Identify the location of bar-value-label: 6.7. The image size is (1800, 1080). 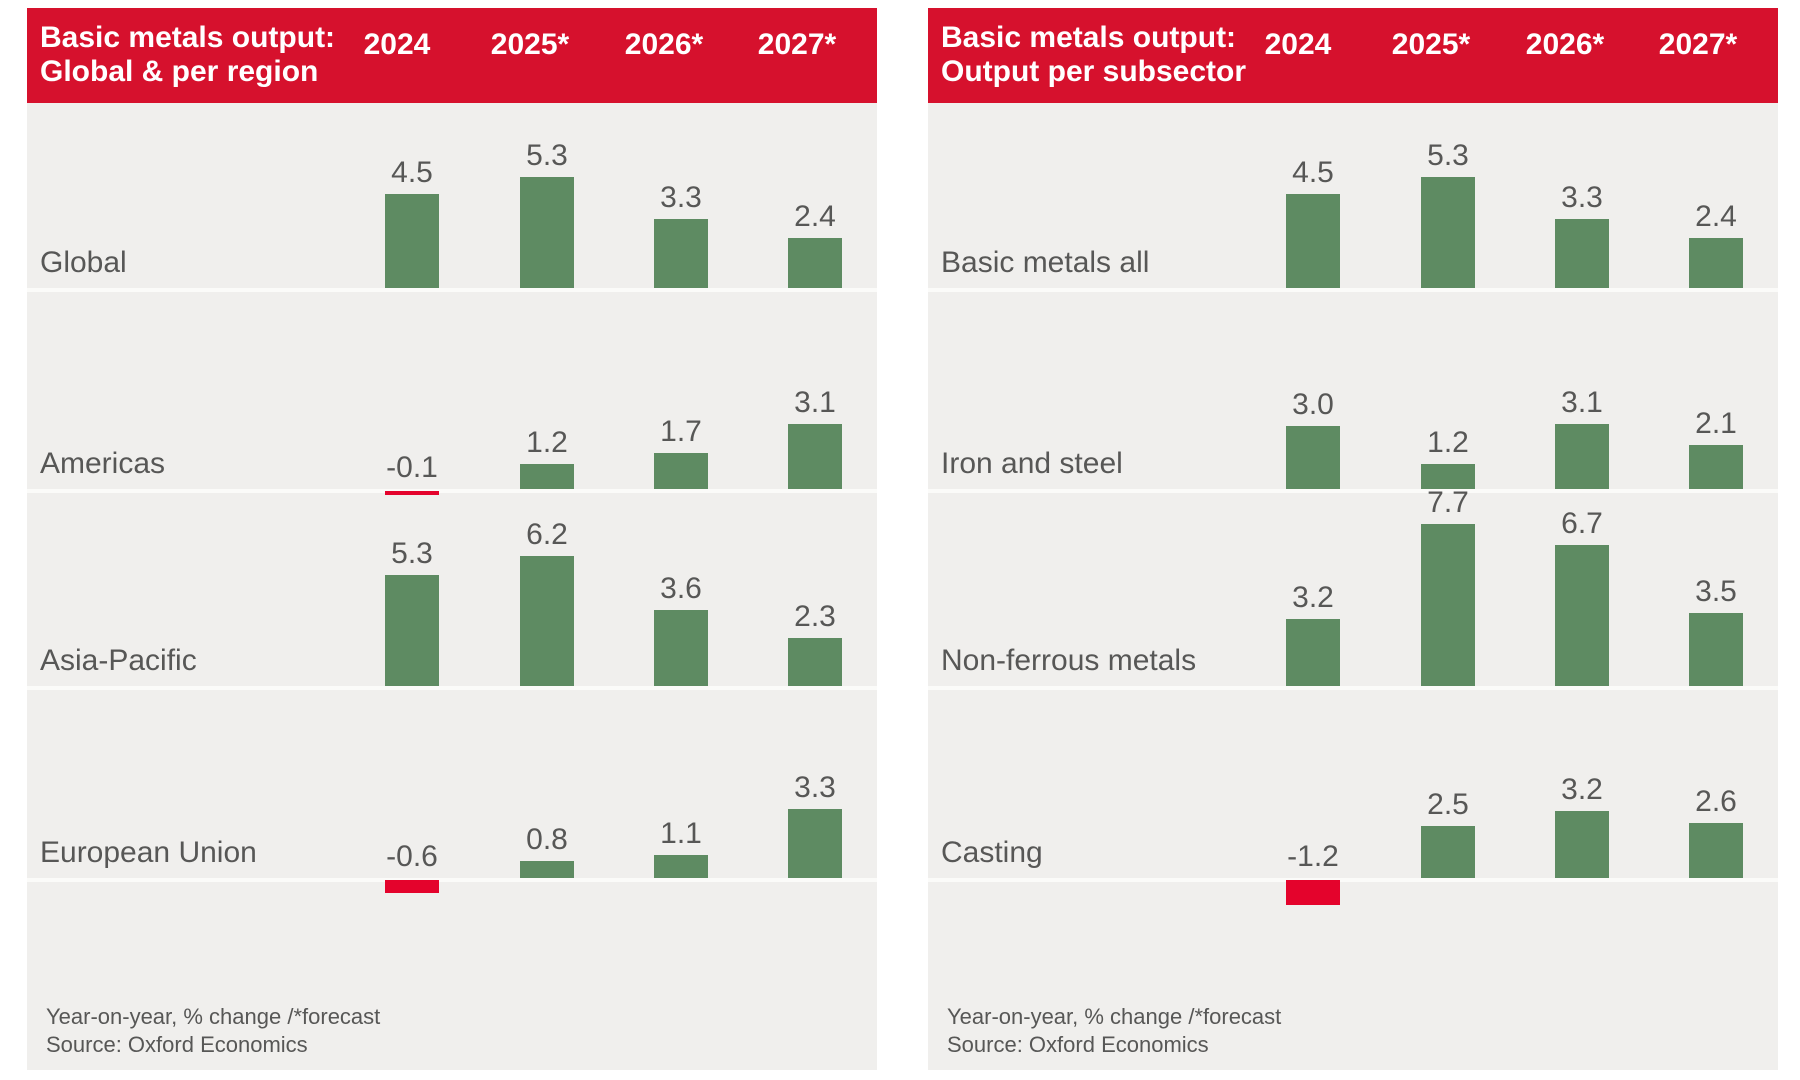
(1582, 524).